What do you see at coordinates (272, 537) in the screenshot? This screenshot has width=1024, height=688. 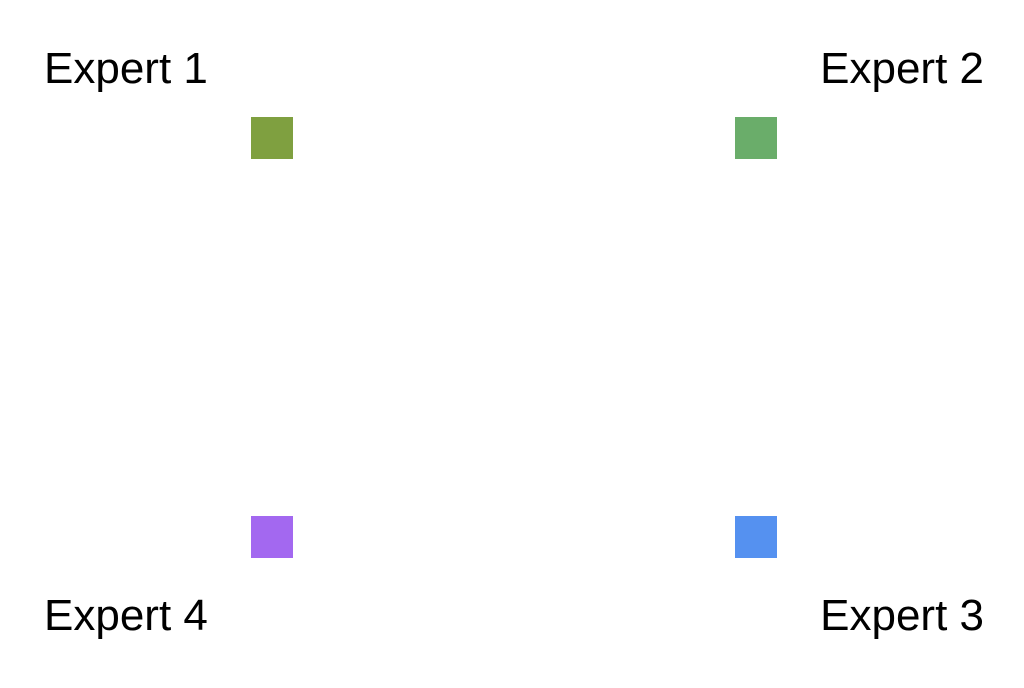 I see `expert-4-marker` at bounding box center [272, 537].